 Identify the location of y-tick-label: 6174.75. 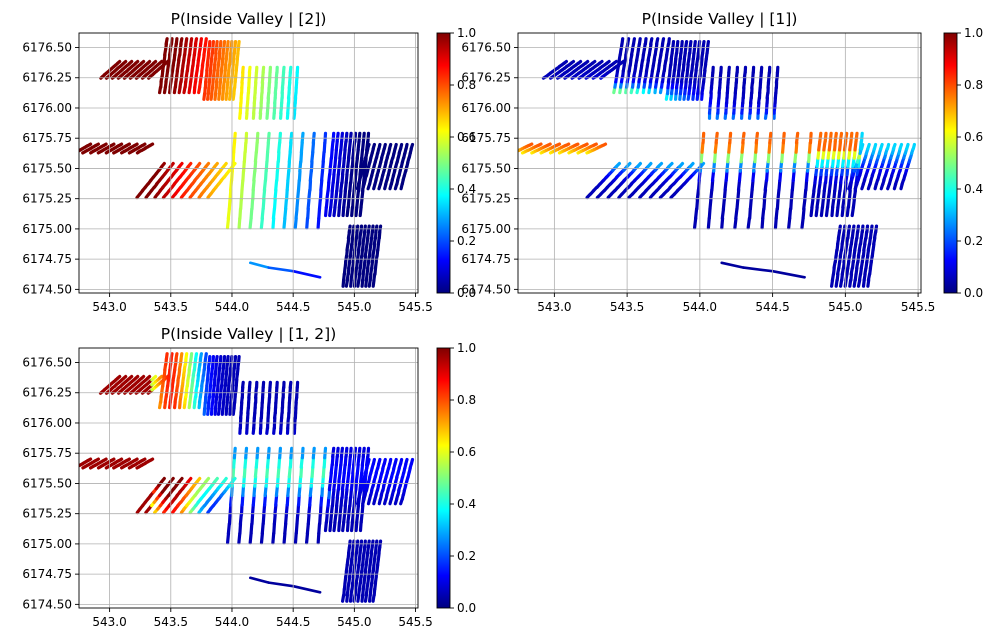
(486, 259).